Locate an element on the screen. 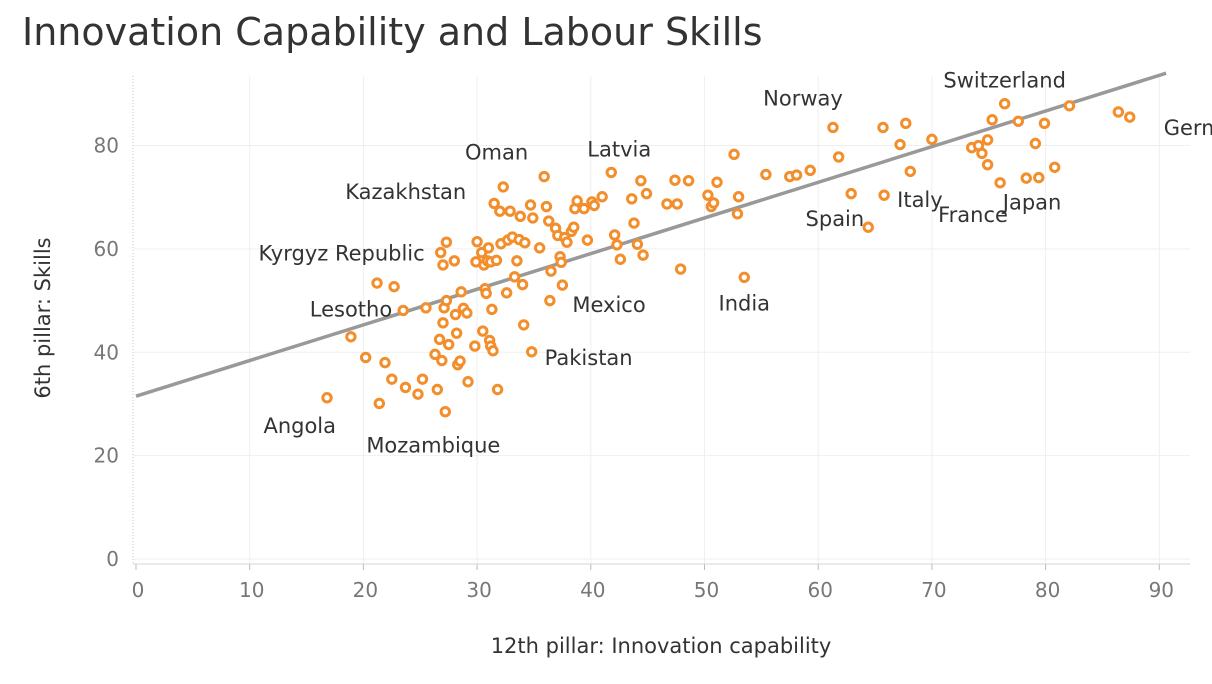  x-tick-label: 40 is located at coordinates (592, 590).